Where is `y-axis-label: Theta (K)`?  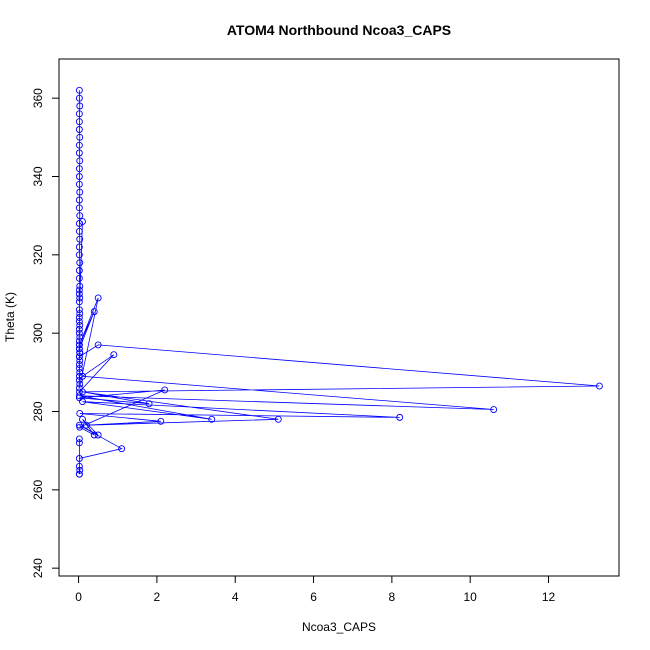 y-axis-label: Theta (K) is located at coordinates (10, 317).